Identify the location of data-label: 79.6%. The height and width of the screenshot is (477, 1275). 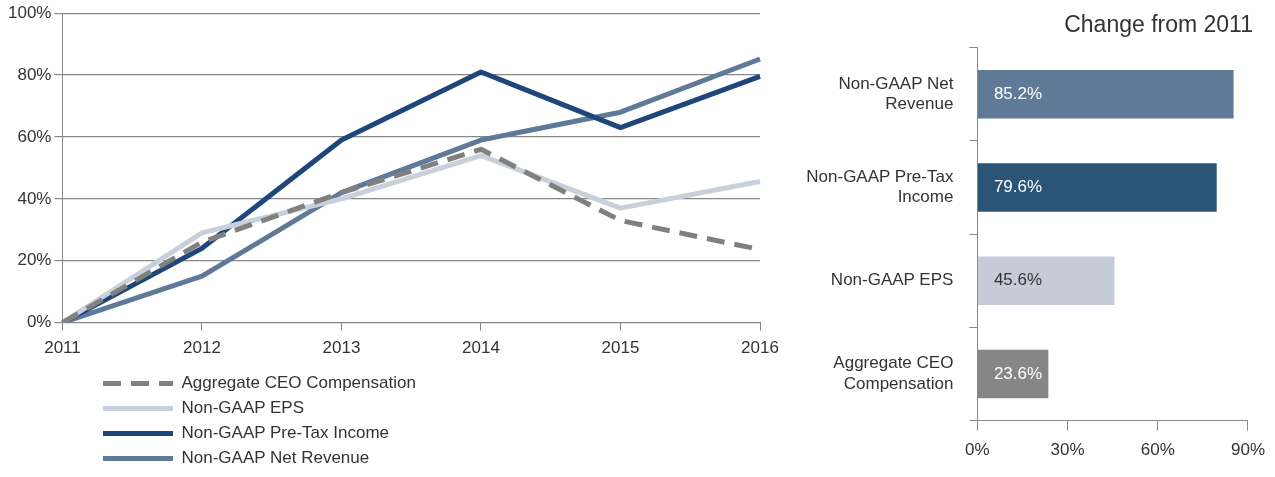
(1018, 187).